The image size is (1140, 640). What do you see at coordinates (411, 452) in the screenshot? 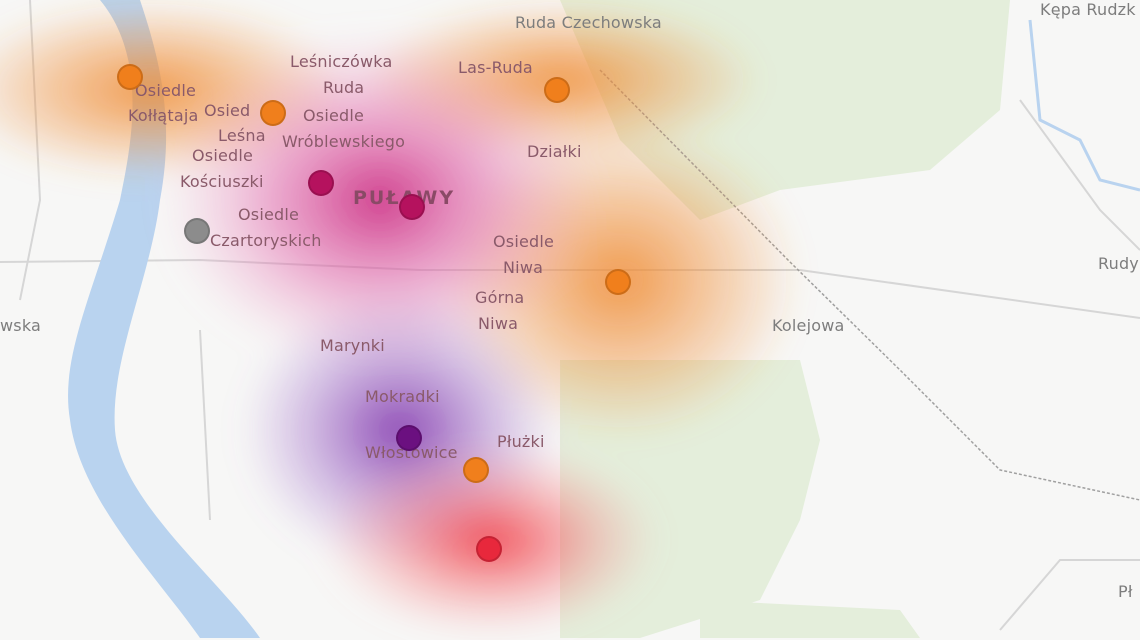
I see `place-label: Włostowice` at bounding box center [411, 452].